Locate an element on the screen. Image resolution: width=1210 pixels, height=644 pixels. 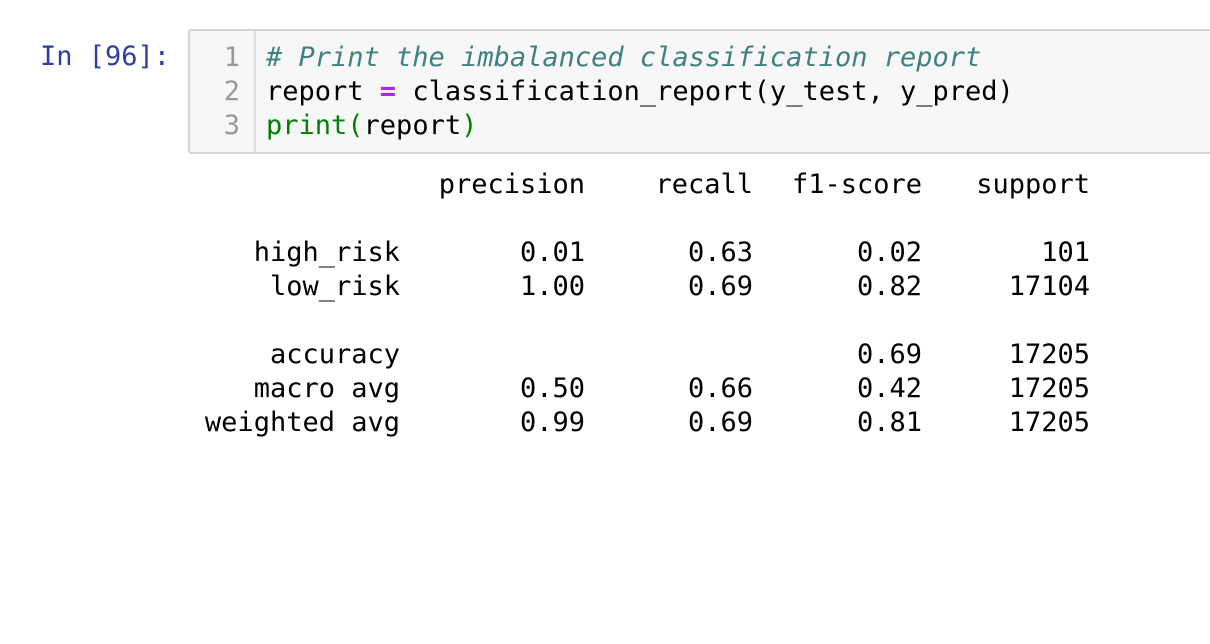
row-support: 17104 is located at coordinates (1049, 286).